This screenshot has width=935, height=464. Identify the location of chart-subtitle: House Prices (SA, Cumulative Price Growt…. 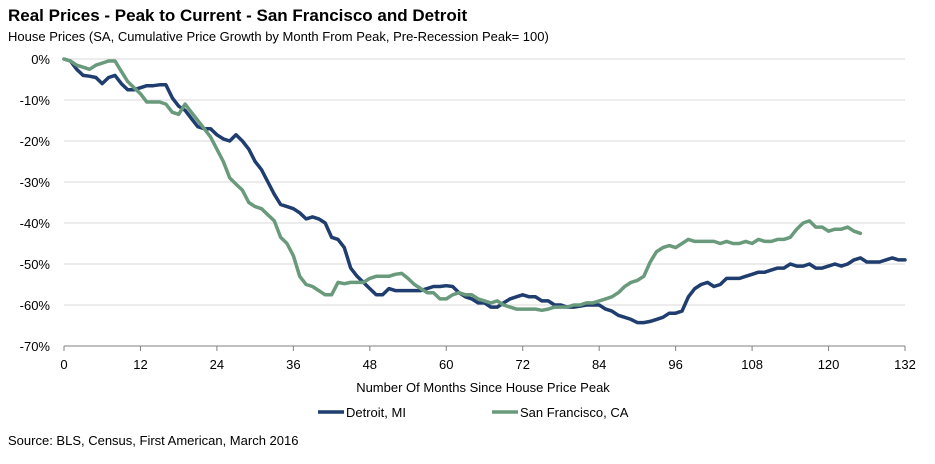
(278, 36).